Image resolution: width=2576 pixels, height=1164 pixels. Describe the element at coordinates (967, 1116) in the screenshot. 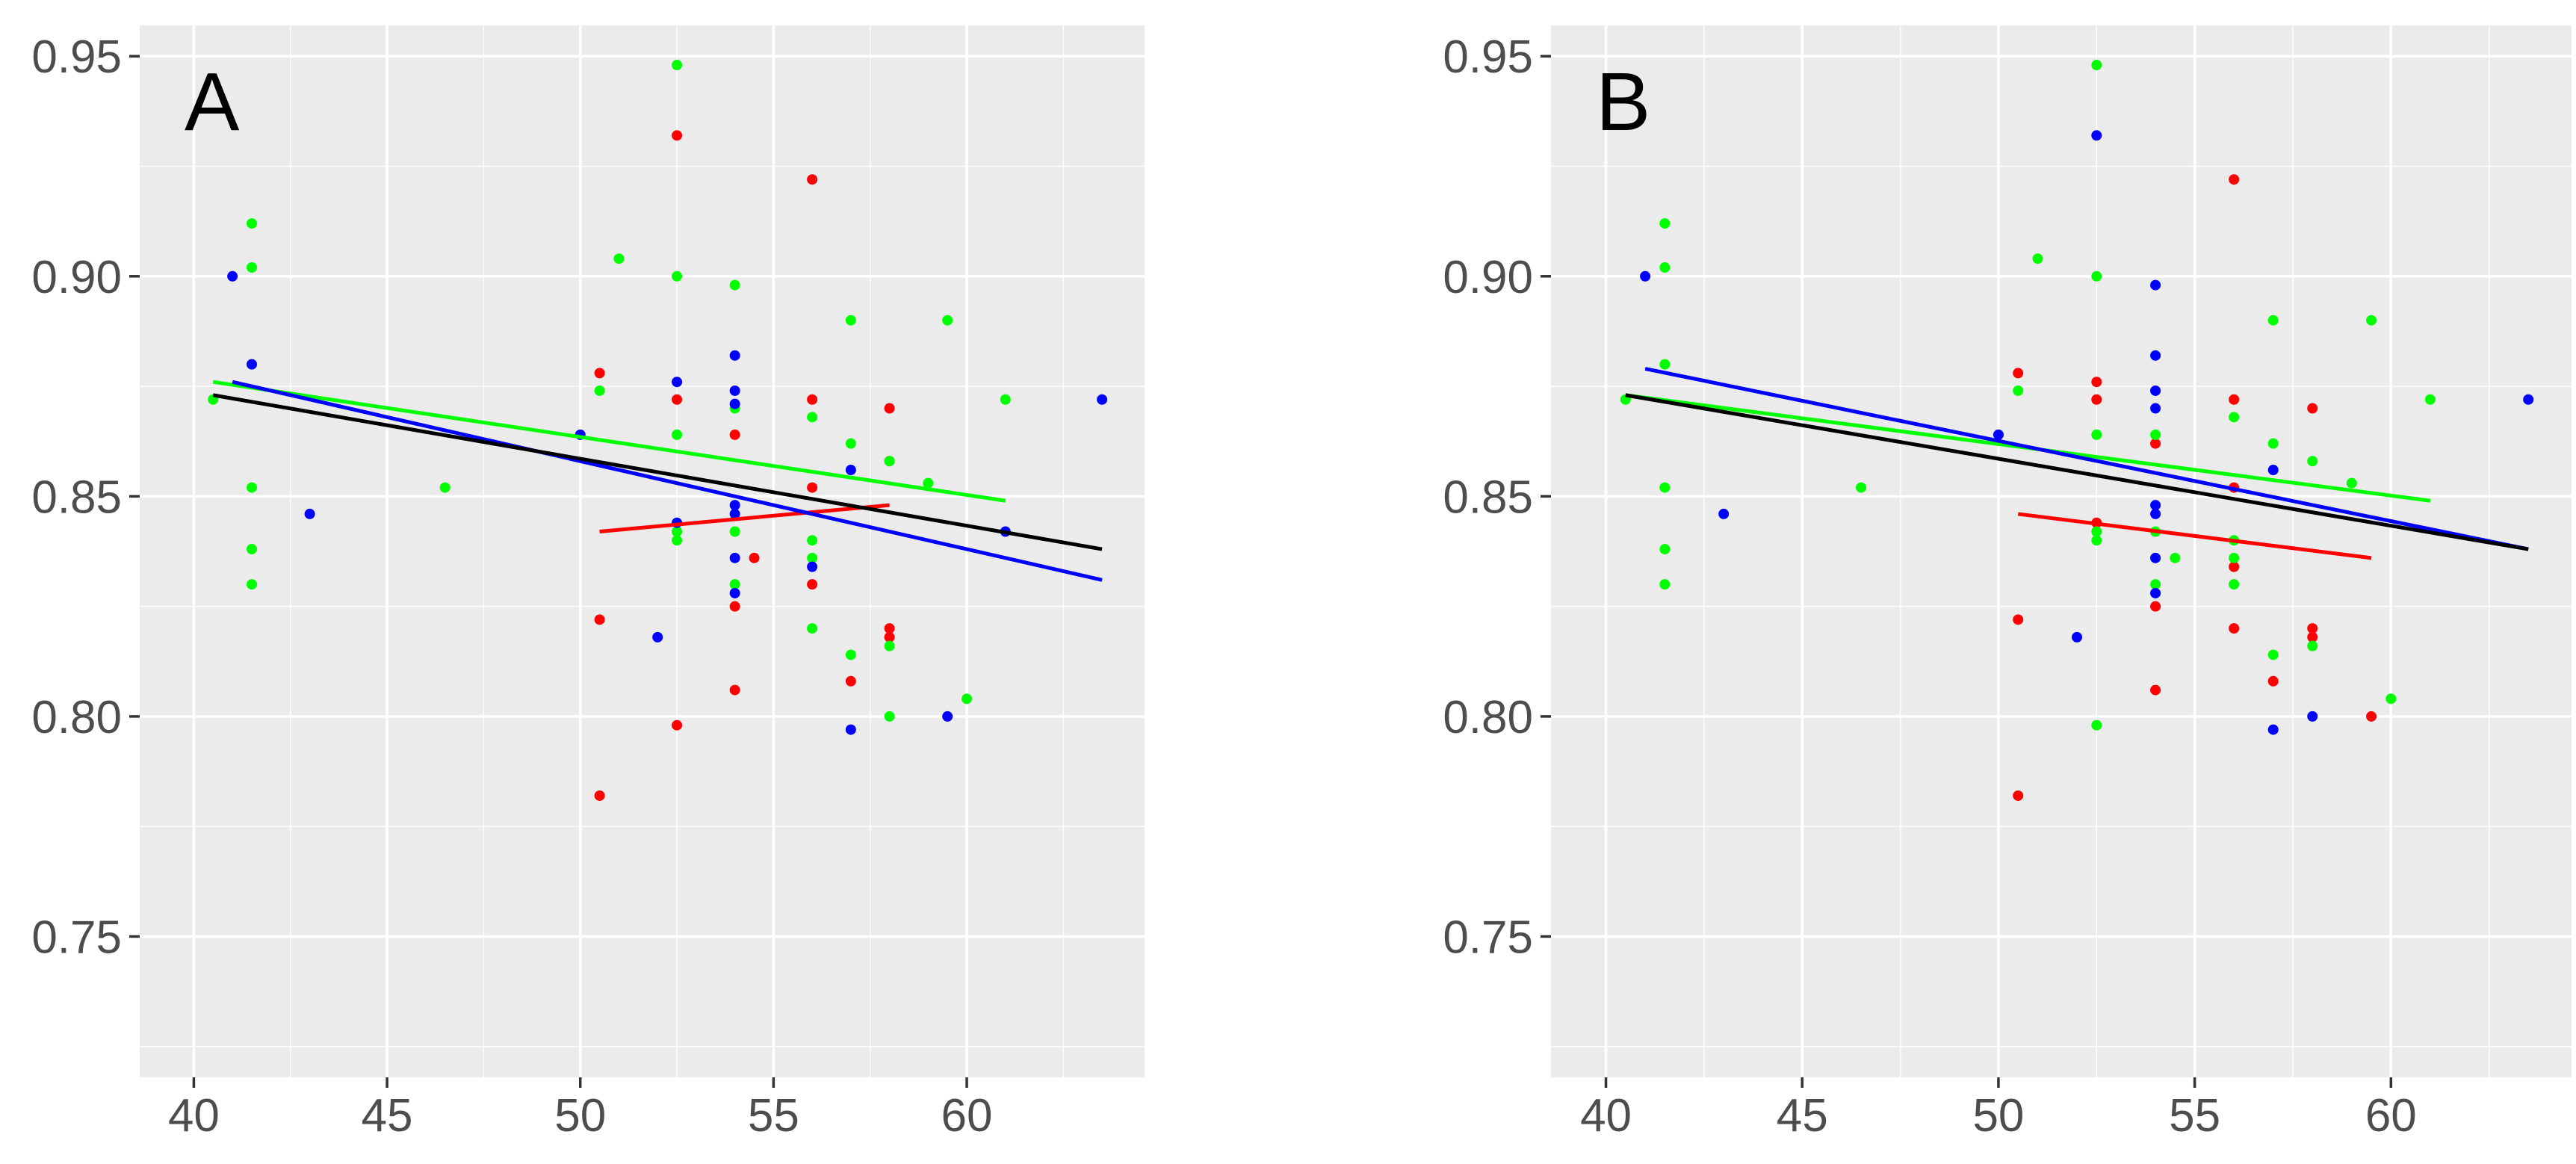

I see `x-tick-label: 60` at that location.